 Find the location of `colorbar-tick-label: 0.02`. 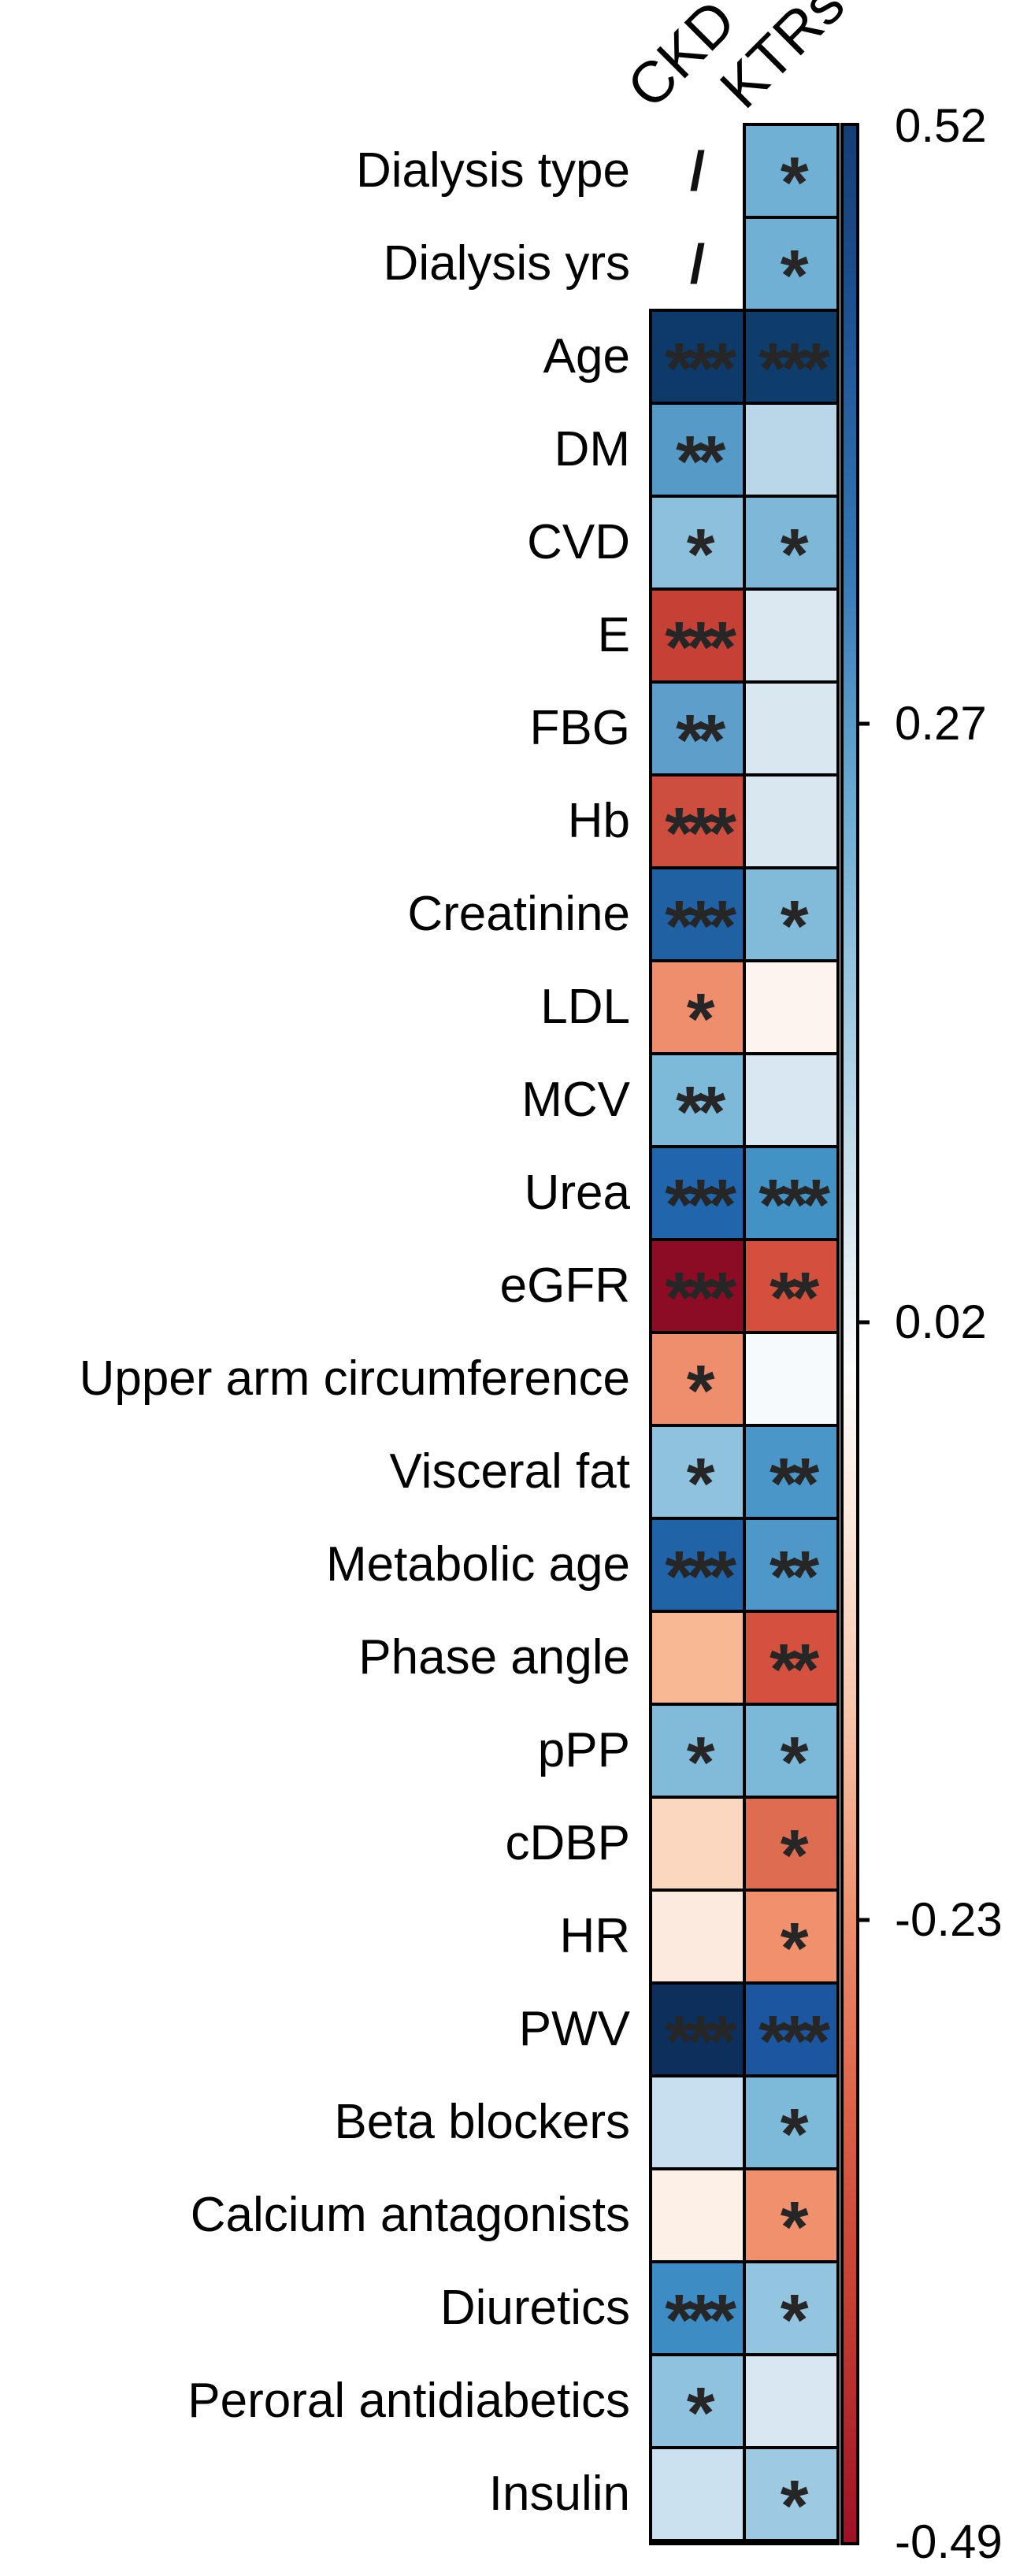

colorbar-tick-label: 0.02 is located at coordinates (941, 1321).